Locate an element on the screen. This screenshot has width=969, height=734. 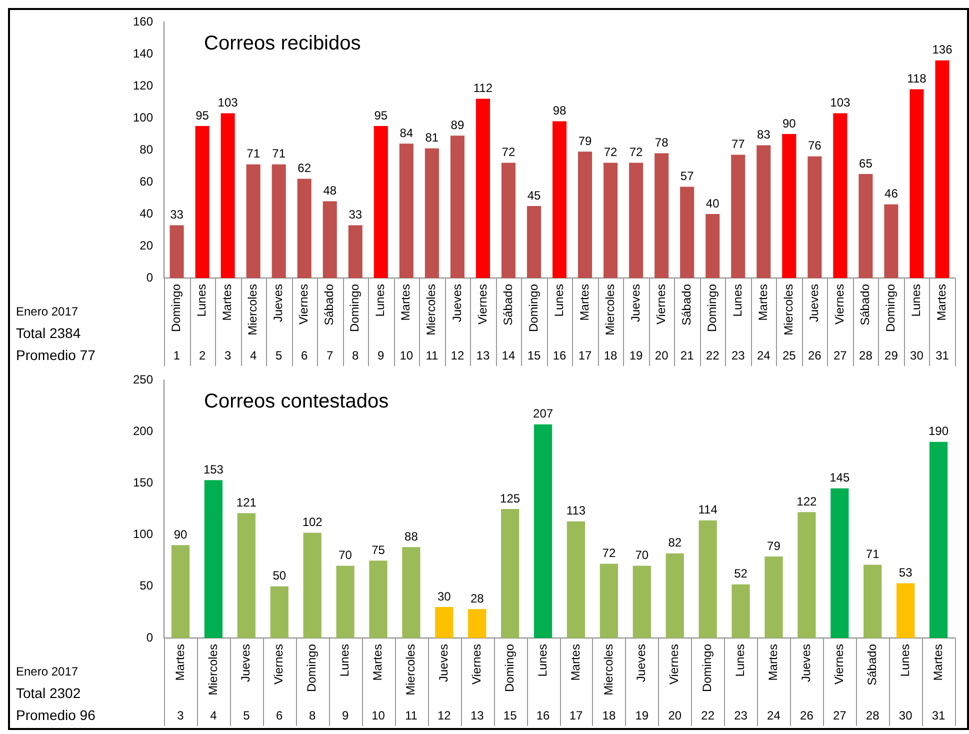
data-label: 53 is located at coordinates (905, 573).